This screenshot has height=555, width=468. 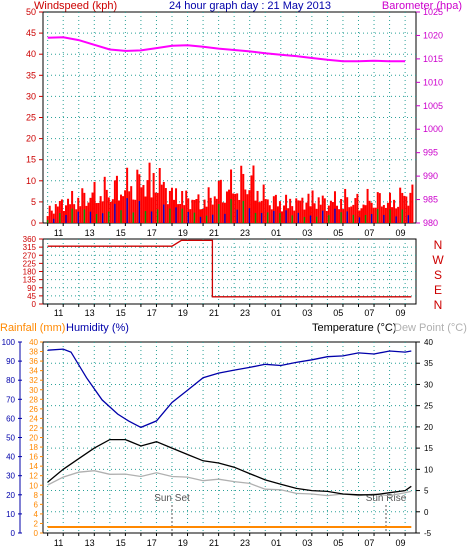 What do you see at coordinates (121, 313) in the screenshot?
I see `x-tick-label: 15` at bounding box center [121, 313].